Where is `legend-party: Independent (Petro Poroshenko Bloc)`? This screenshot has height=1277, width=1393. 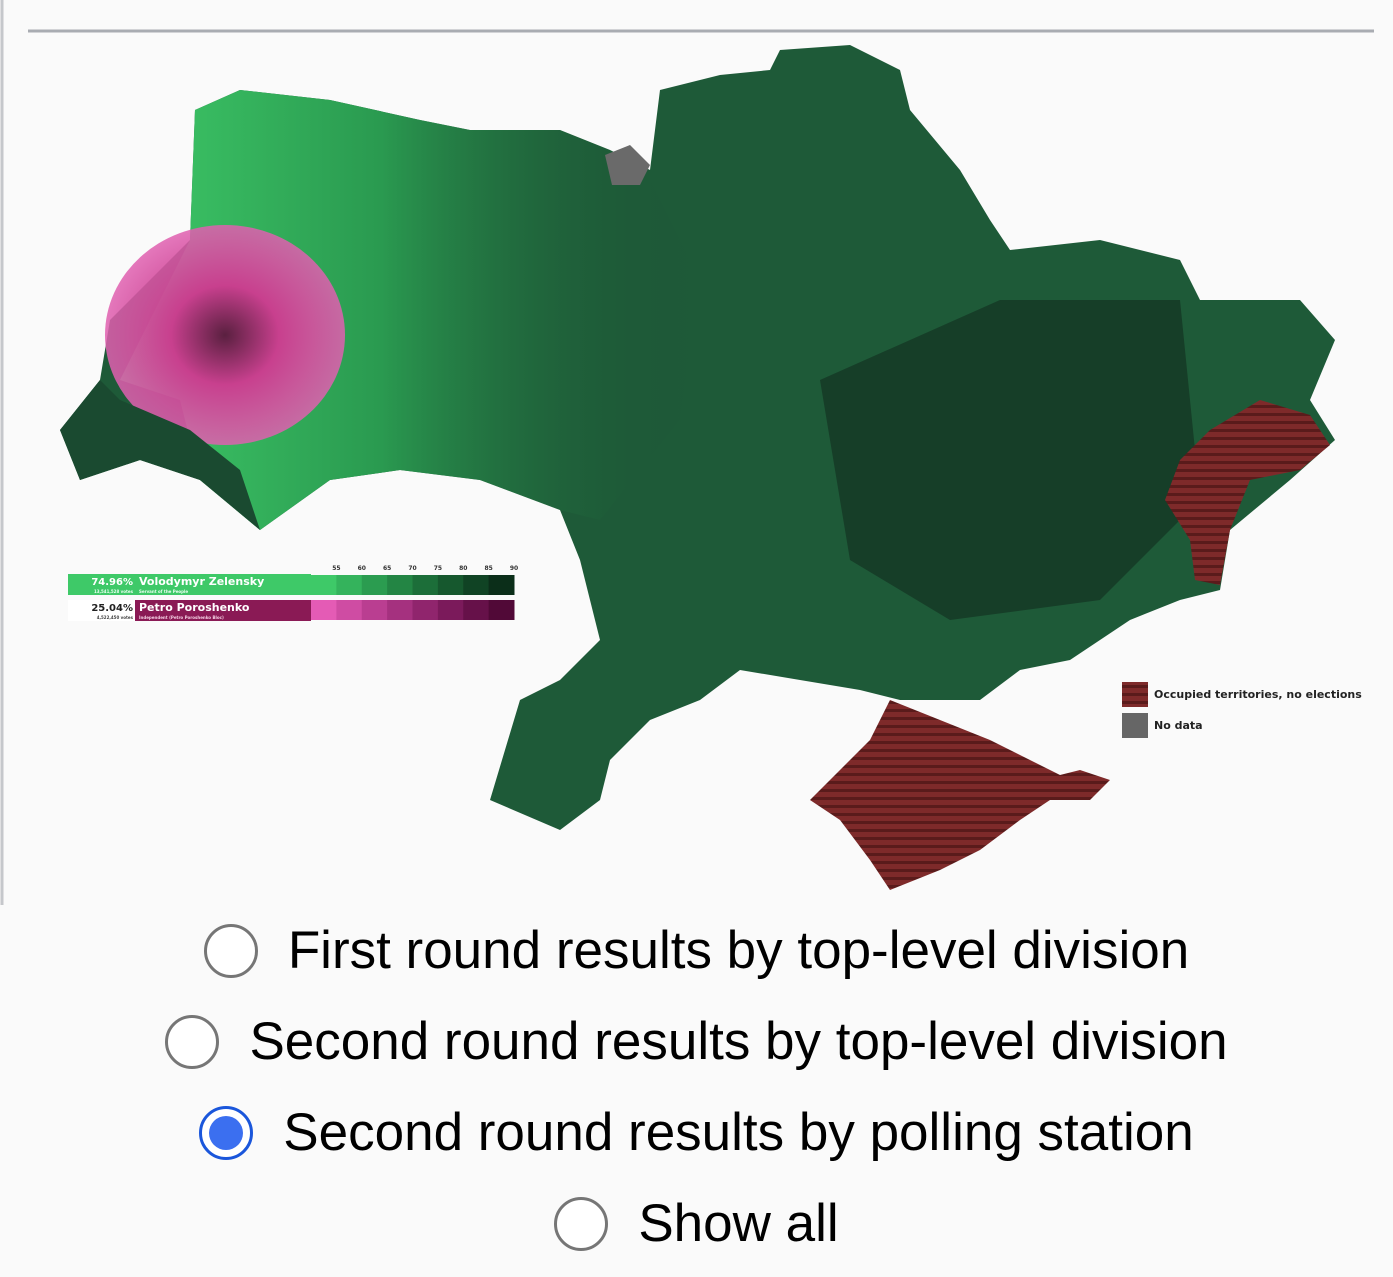 legend-party: Independent (Petro Poroshenko Bloc) is located at coordinates (181, 617).